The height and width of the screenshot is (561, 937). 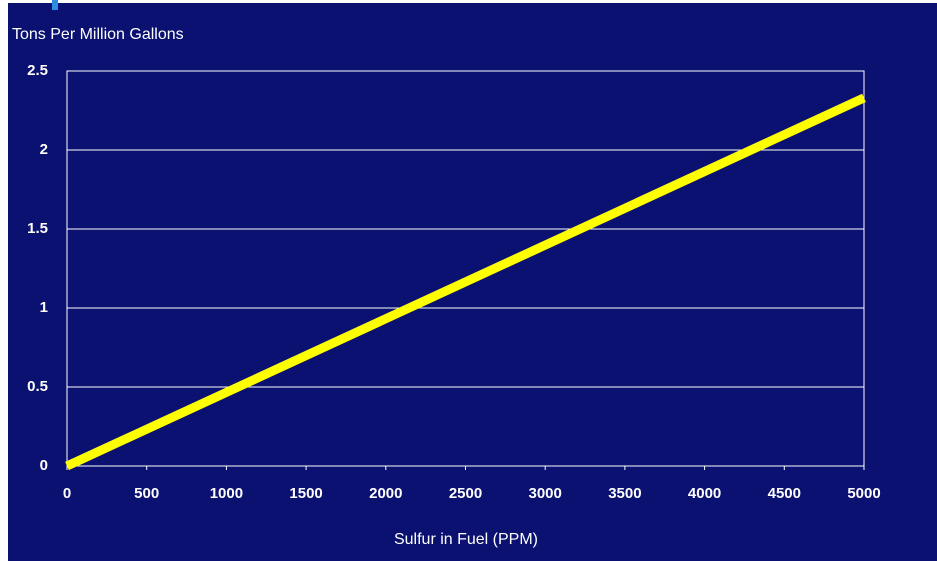 What do you see at coordinates (67, 493) in the screenshot?
I see `x-tick-label: 0` at bounding box center [67, 493].